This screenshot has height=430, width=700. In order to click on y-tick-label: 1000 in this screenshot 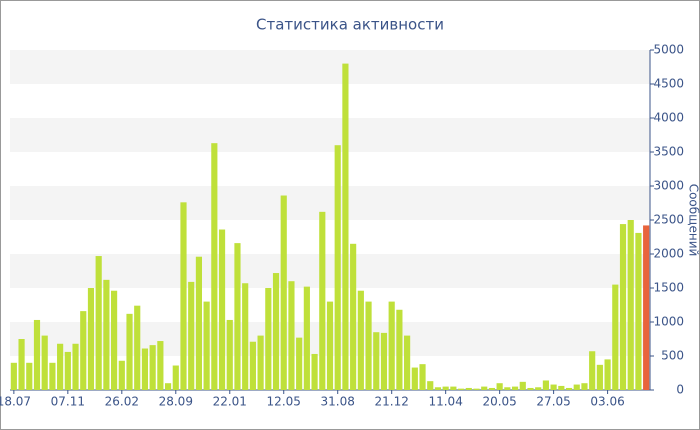, I will do `click(668, 322)`.